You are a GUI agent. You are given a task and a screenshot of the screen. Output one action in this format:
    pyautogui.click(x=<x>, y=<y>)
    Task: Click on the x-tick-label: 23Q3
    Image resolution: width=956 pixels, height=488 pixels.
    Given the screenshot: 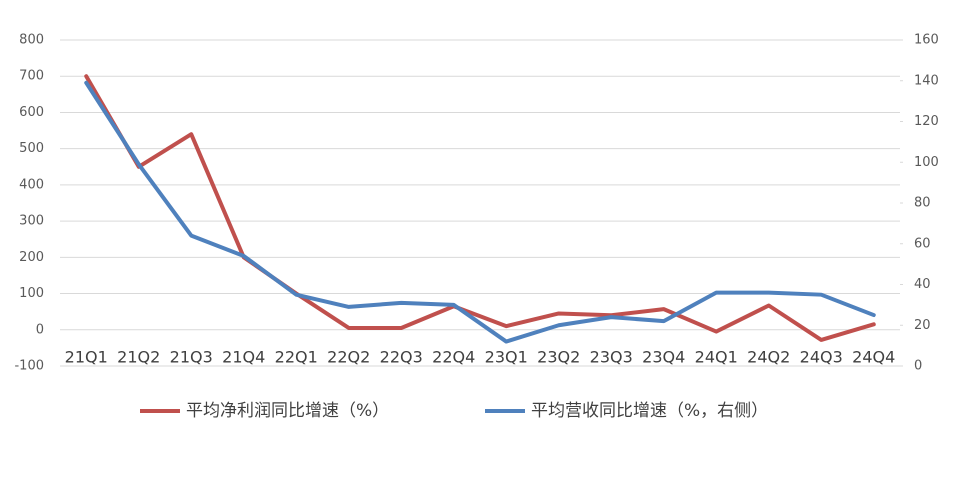 What is the action you would take?
    pyautogui.click(x=611, y=357)
    